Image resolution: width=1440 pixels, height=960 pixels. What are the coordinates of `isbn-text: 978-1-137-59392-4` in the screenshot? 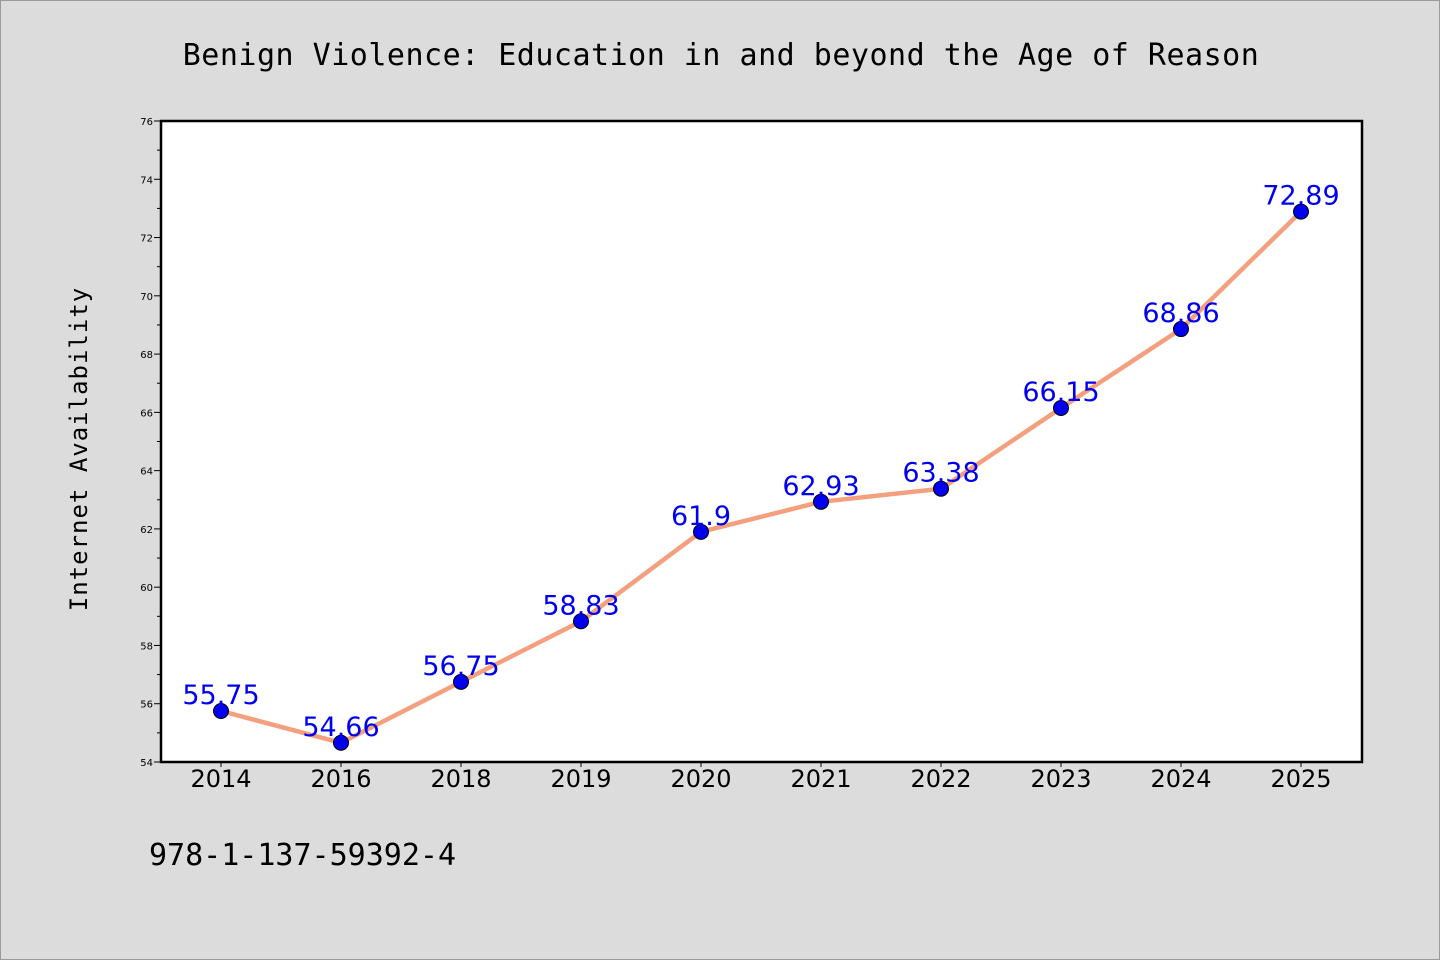 It's located at (302, 855).